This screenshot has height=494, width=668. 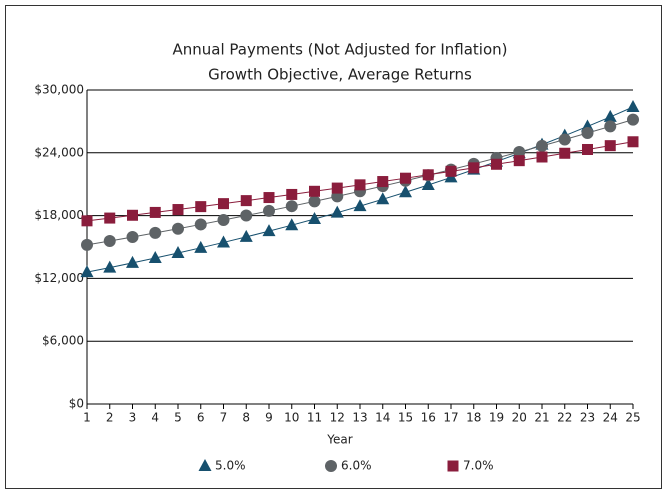 What do you see at coordinates (496, 418) in the screenshot?
I see `x-tick-label: 19` at bounding box center [496, 418].